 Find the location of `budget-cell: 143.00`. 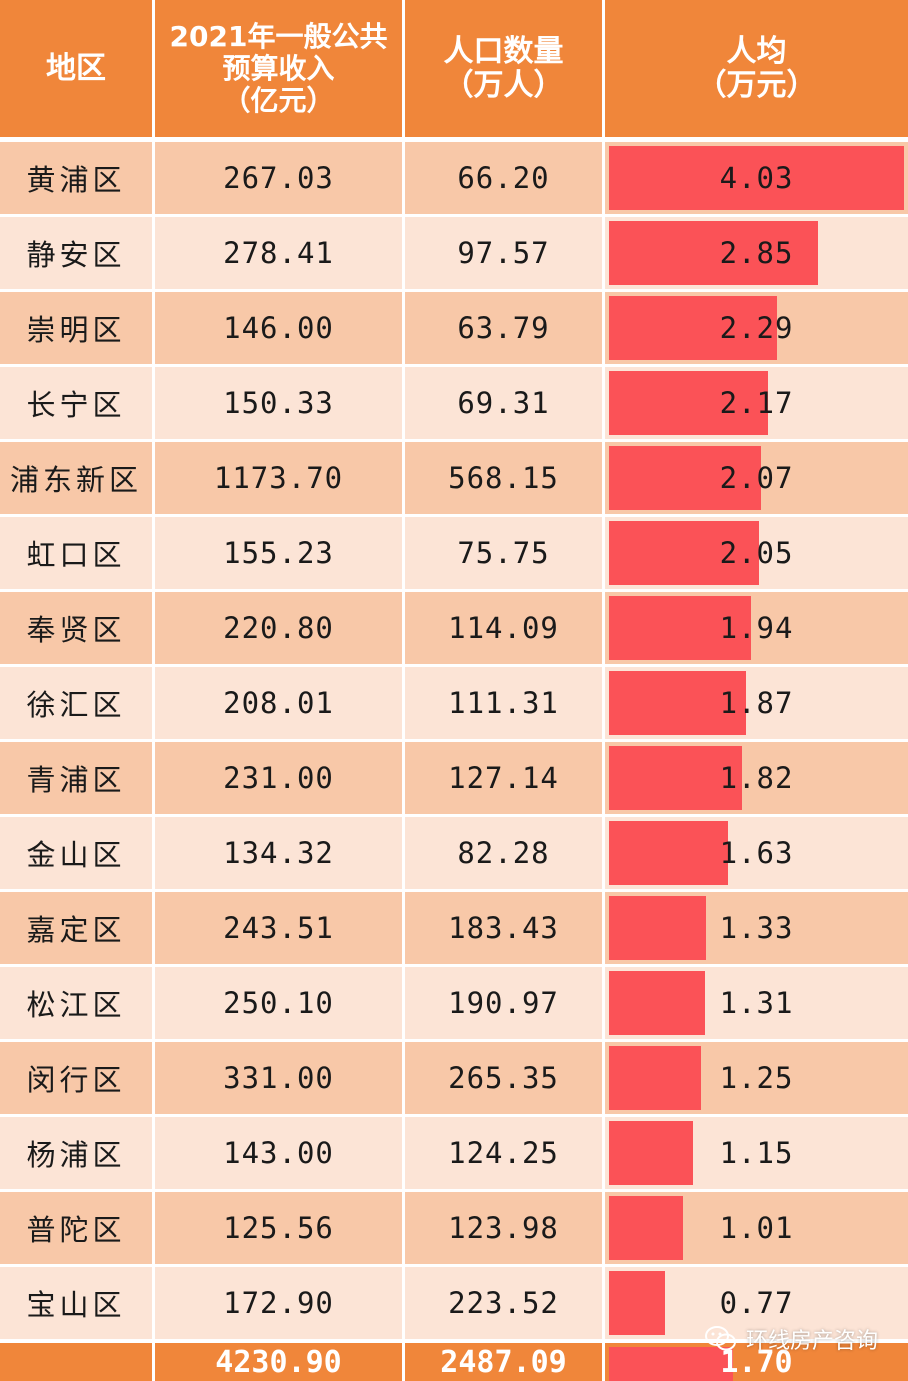

budget-cell: 143.00 is located at coordinates (280, 1153).